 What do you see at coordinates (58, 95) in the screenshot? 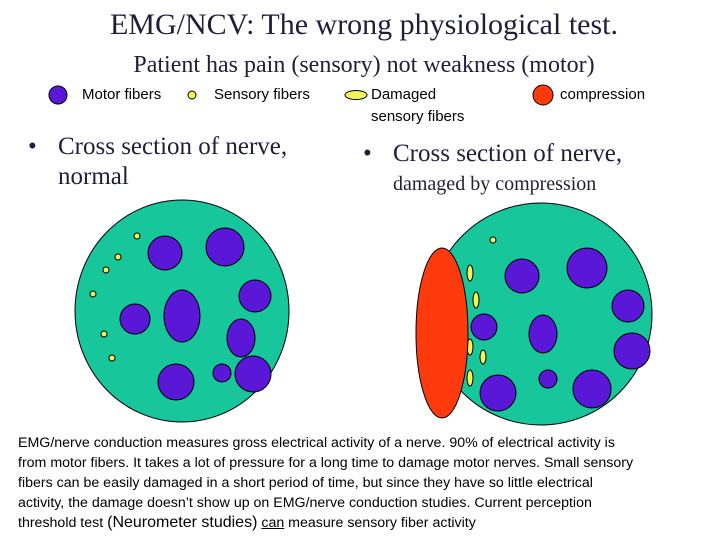
I see `legend-motor-swatch` at bounding box center [58, 95].